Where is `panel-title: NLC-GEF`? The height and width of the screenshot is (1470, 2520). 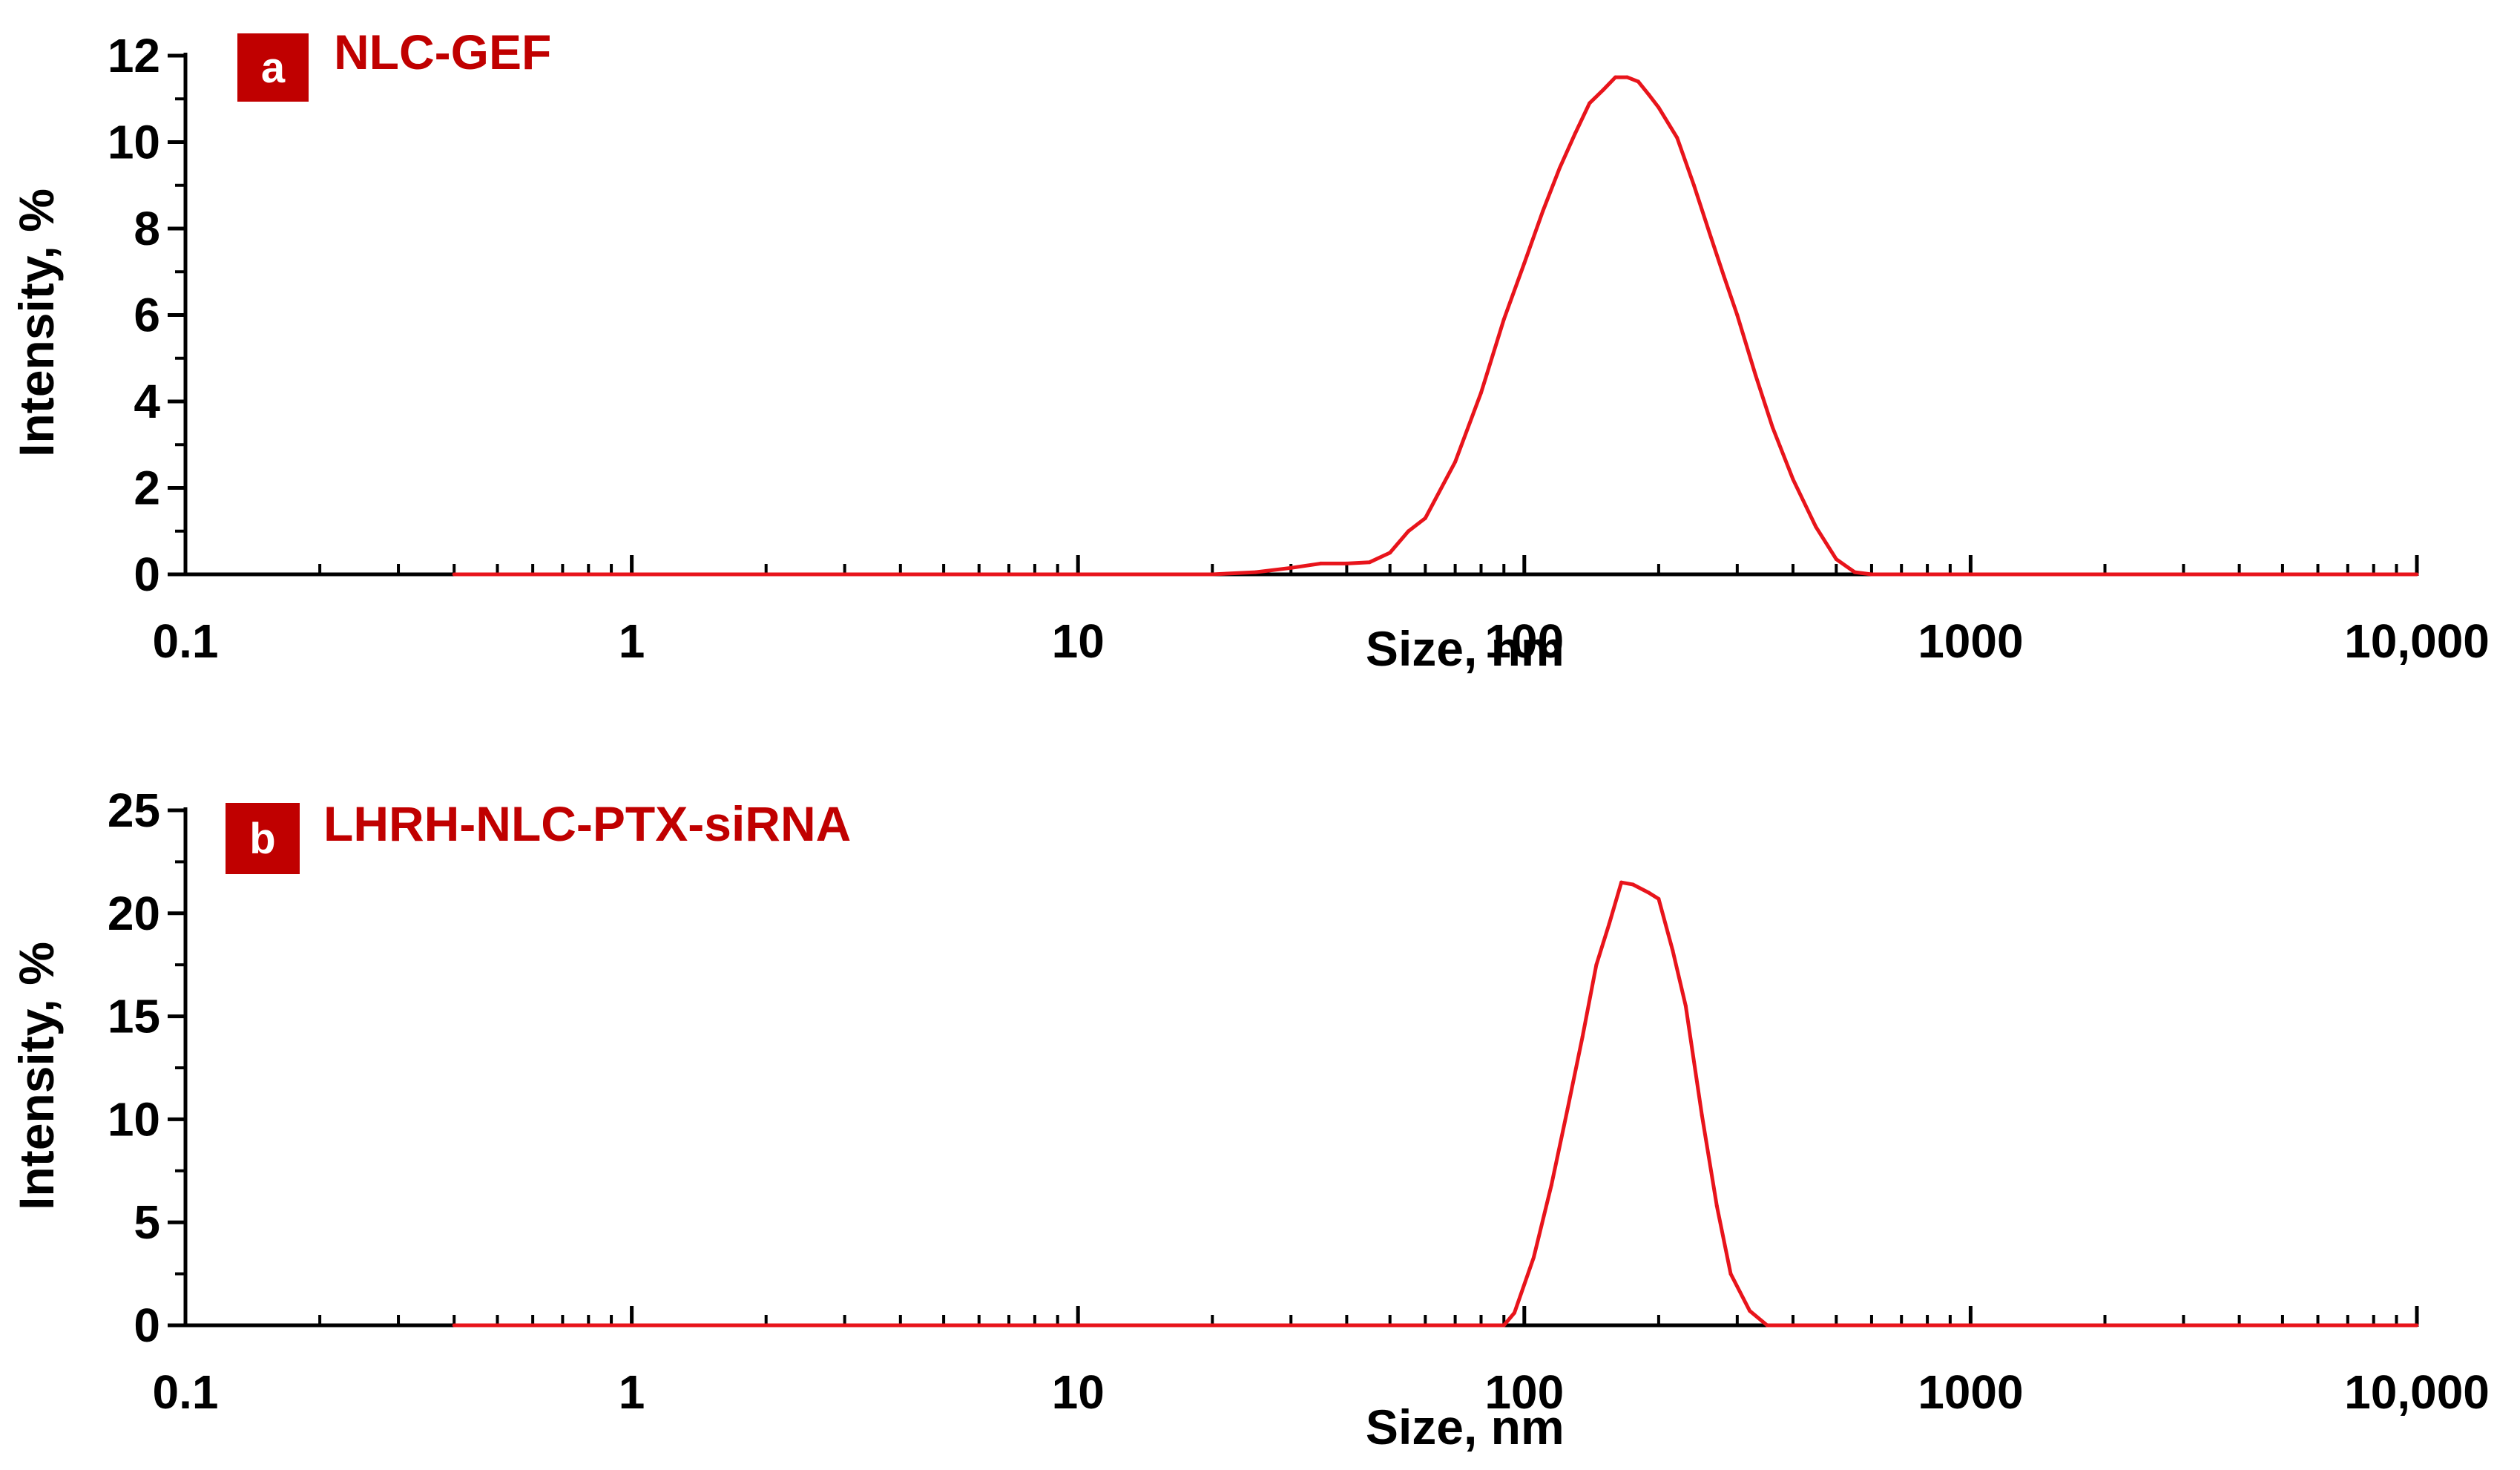 panel-title: NLC-GEF is located at coordinates (442, 51).